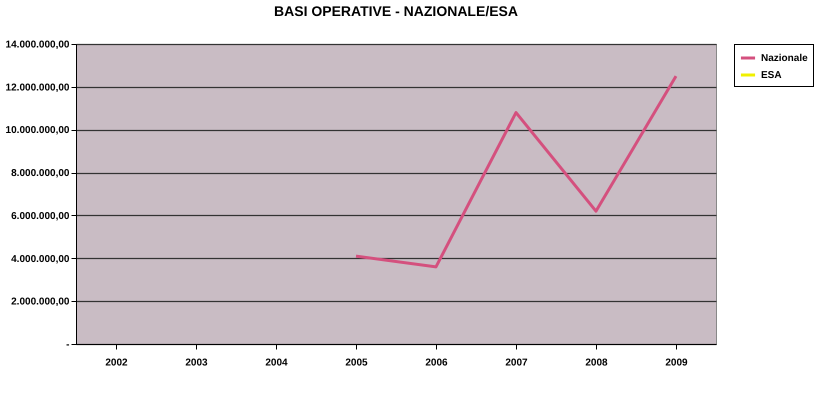 This screenshot has width=839, height=401. What do you see at coordinates (40, 174) in the screenshot?
I see `y-tick-label: 8.000.000,00` at bounding box center [40, 174].